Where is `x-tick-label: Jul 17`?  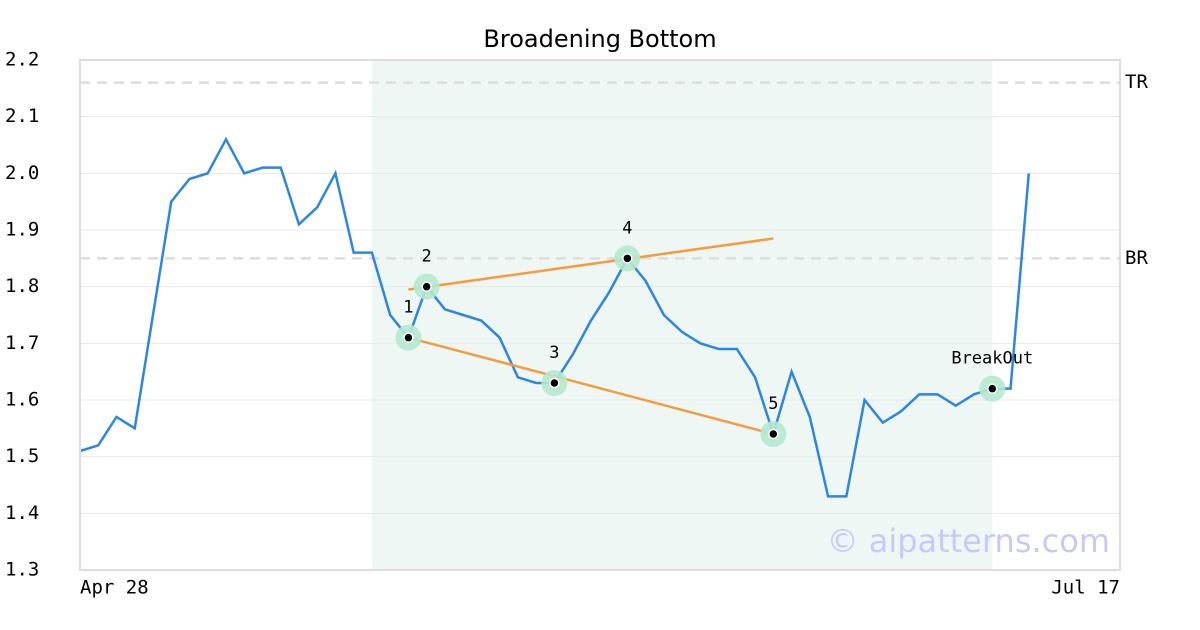
x-tick-label: Jul 17 is located at coordinates (1085, 588).